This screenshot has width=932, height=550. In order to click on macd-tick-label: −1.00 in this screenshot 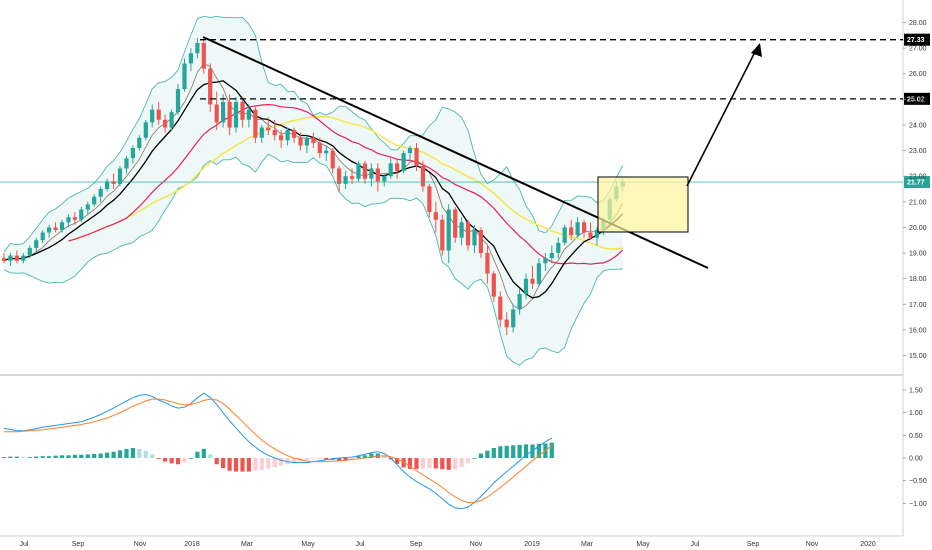, I will do `click(918, 504)`.